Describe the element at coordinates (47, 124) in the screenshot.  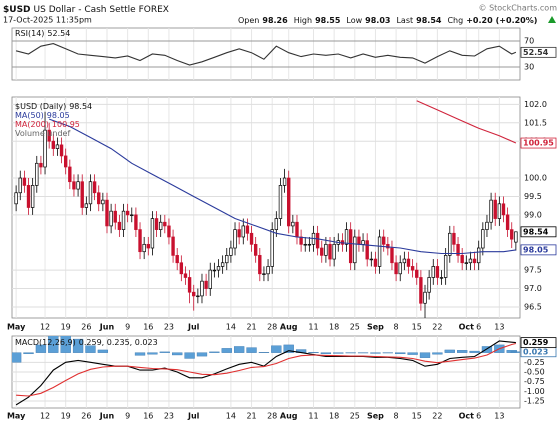
I see `legend-entry: MA(200) 100.95` at that location.